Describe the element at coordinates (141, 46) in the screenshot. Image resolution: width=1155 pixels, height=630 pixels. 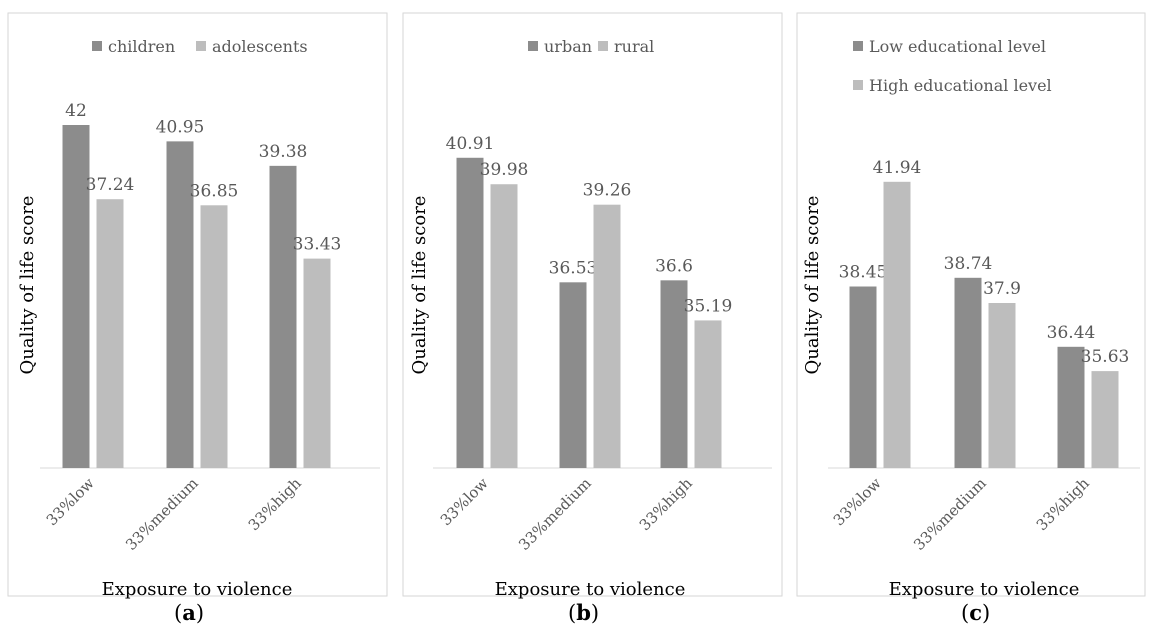
I see `legend-label: children` at that location.